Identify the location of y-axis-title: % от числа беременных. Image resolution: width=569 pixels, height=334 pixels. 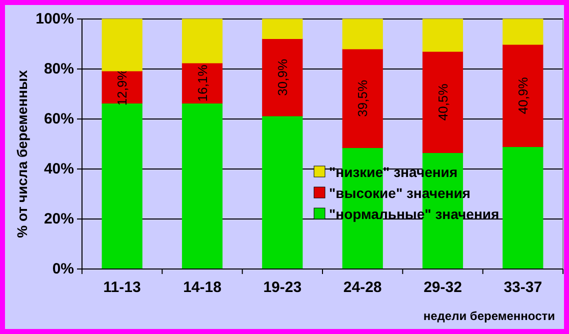
(22, 154).